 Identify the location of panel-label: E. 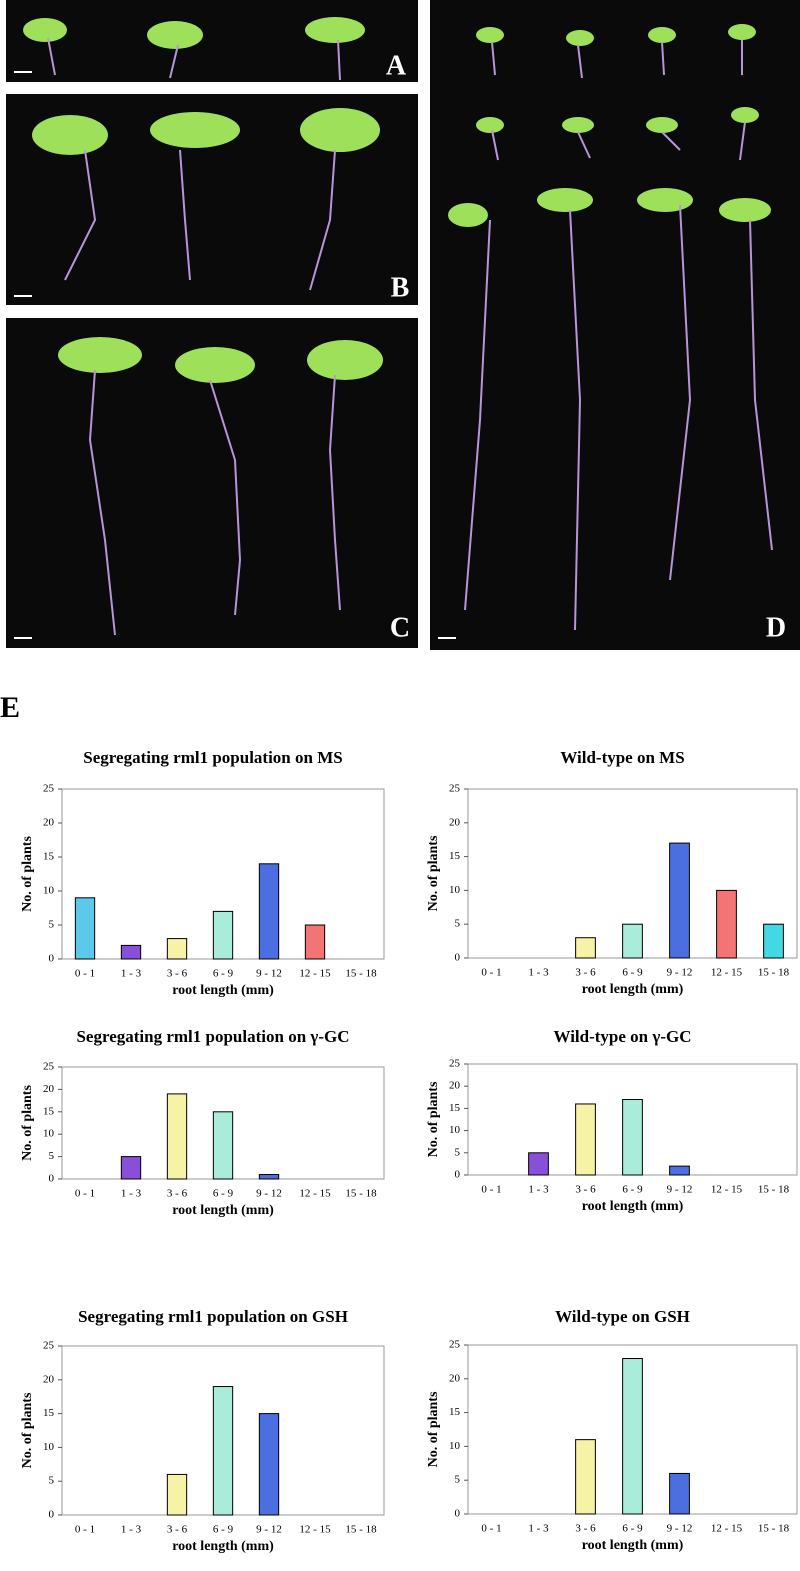
(10, 707).